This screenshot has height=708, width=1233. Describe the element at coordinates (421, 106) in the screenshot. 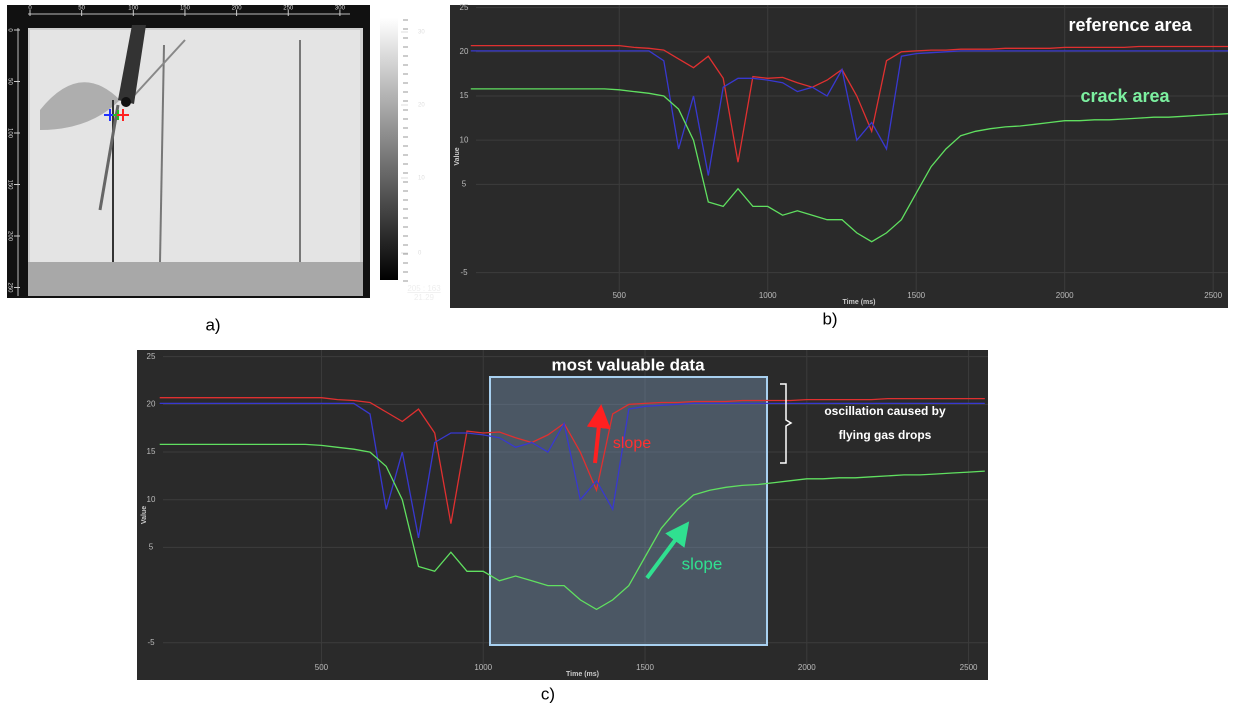

I see `colorbar-label: 20` at that location.